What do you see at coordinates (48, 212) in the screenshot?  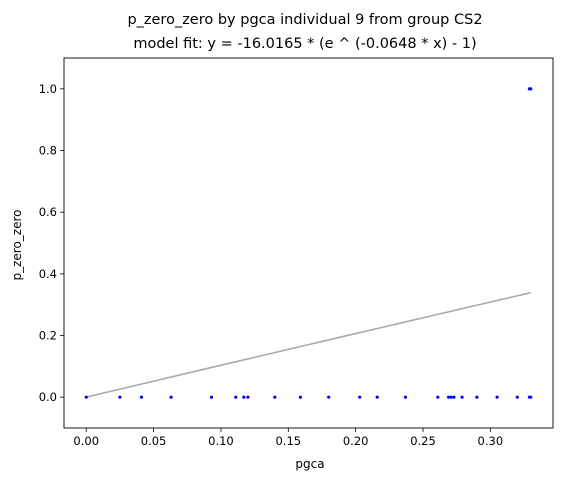 I see `y-tick-label: 0.6` at bounding box center [48, 212].